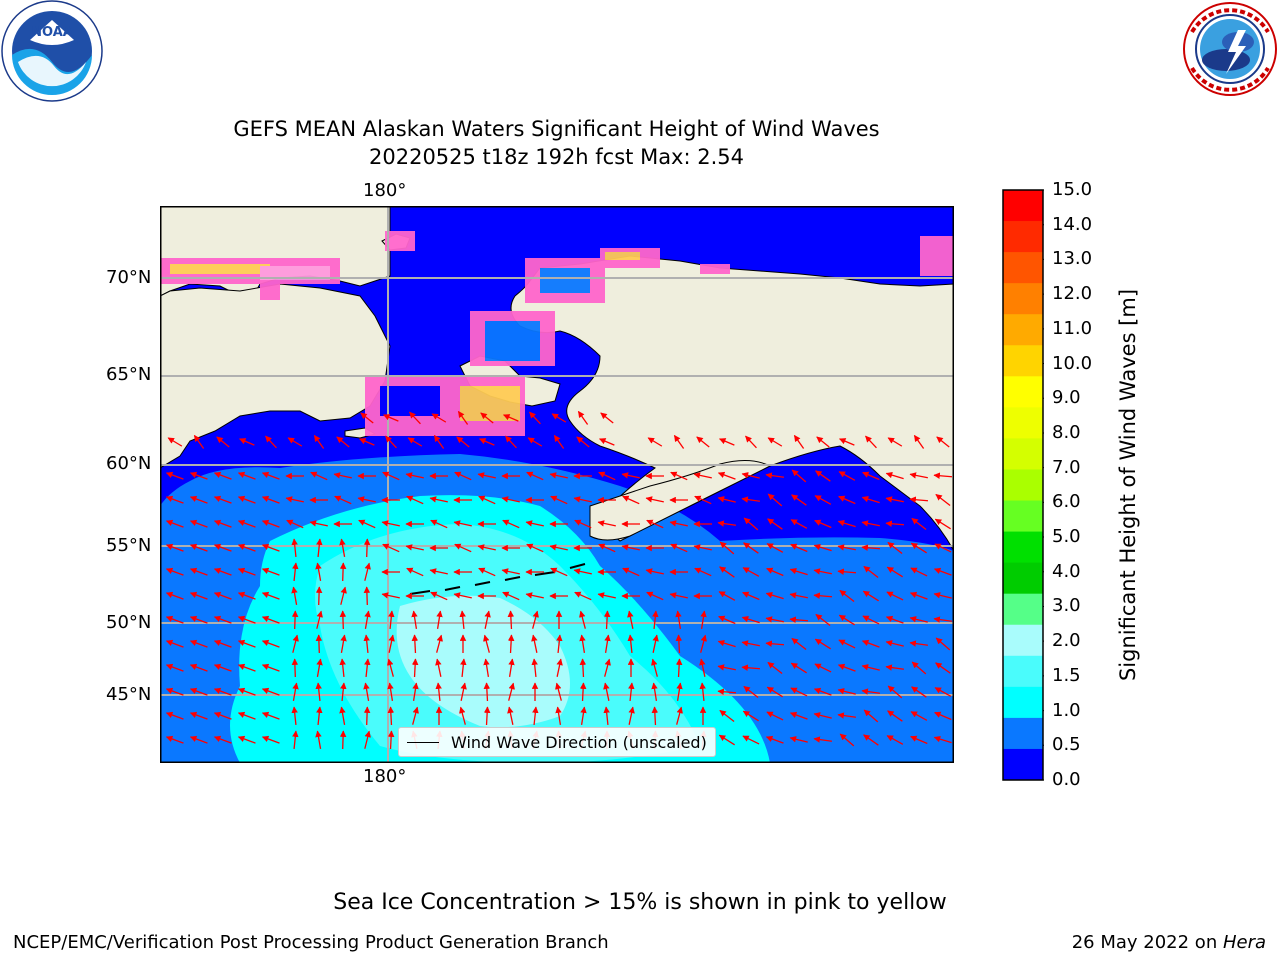 The width and height of the screenshot is (1280, 960). Describe the element at coordinates (579, 742) in the screenshot. I see `legend-text: Wind Wave Direction (unscaled)` at that location.